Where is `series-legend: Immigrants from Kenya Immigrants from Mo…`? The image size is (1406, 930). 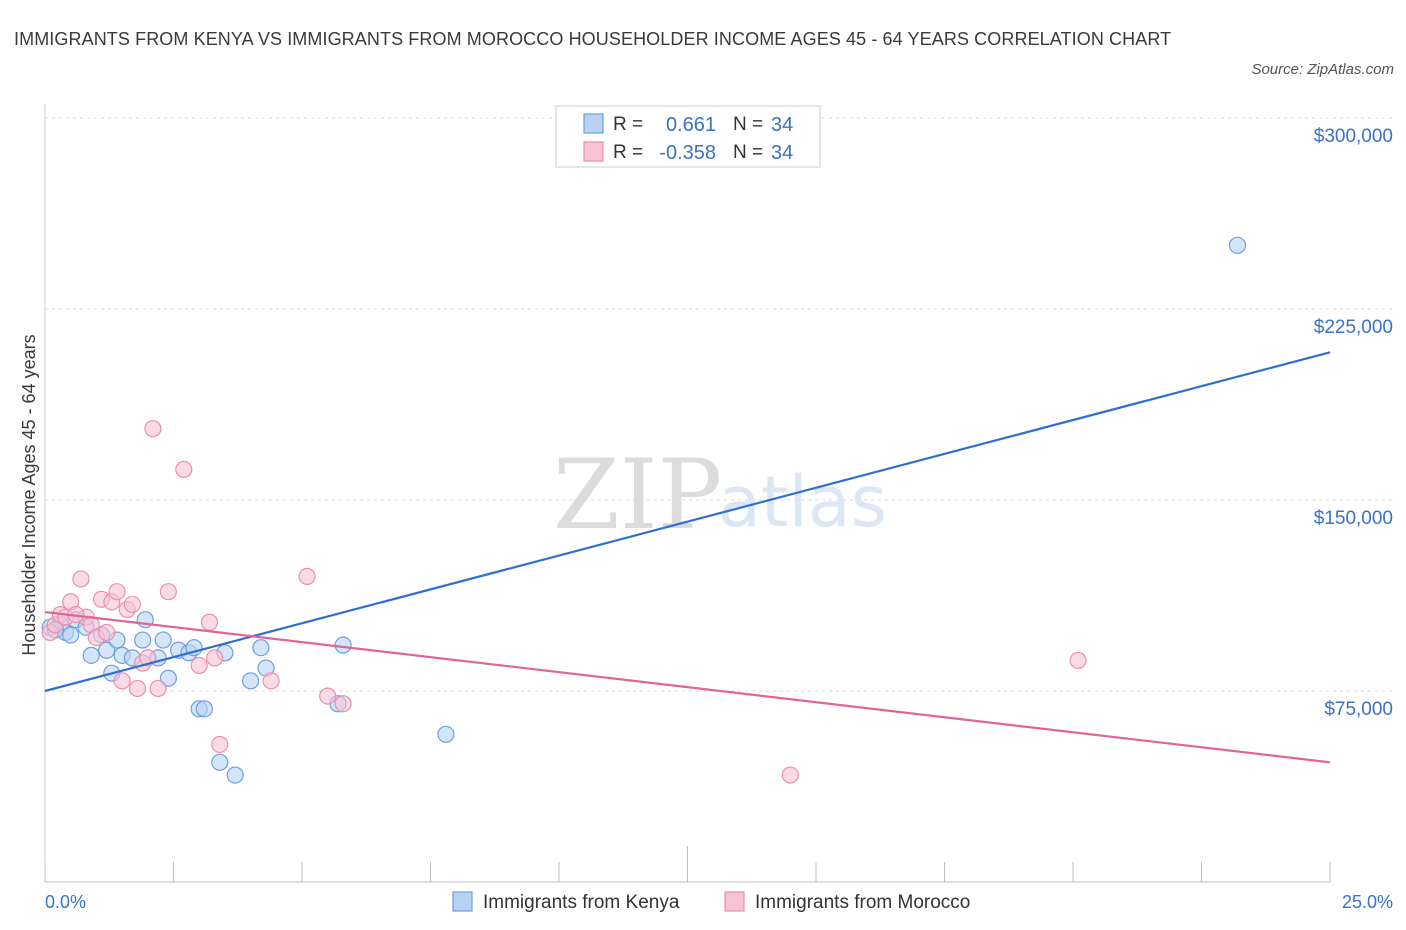
series-legend: Immigrants from Kenya Immigrants from Mo… is located at coordinates (711, 902).